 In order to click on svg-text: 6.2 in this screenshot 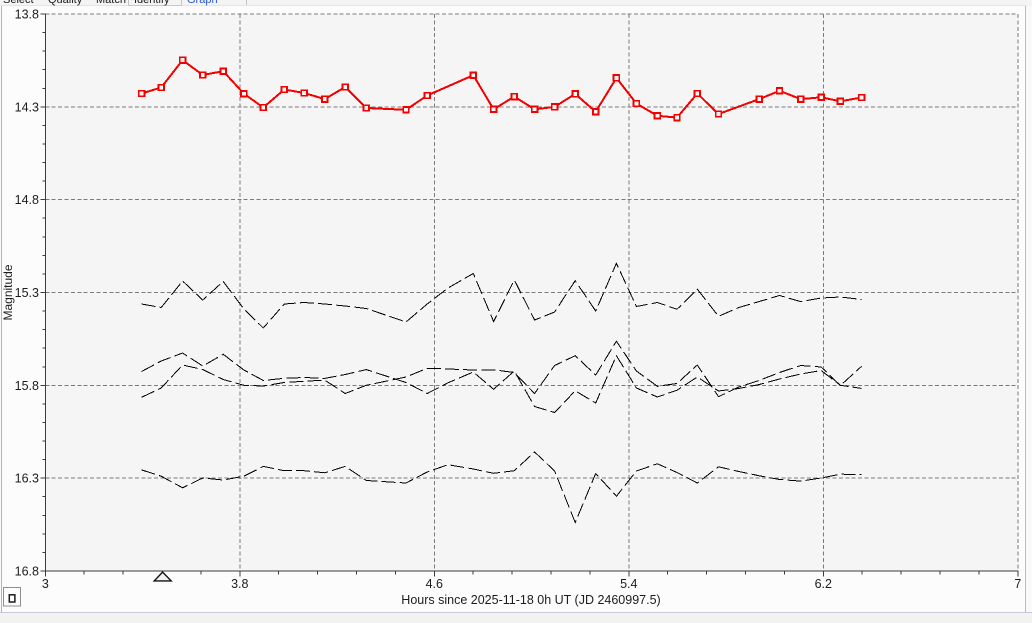, I will do `click(823, 584)`.